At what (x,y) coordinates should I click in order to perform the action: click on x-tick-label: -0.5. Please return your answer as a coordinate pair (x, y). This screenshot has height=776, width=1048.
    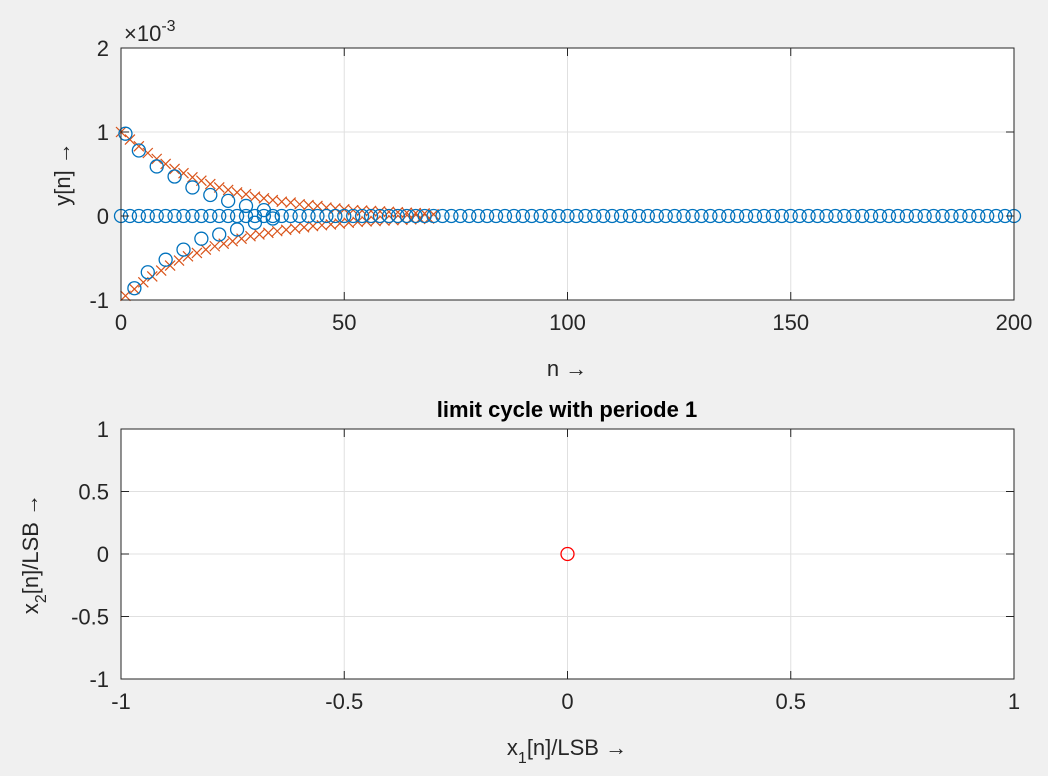
    Looking at the image, I should click on (344, 701).